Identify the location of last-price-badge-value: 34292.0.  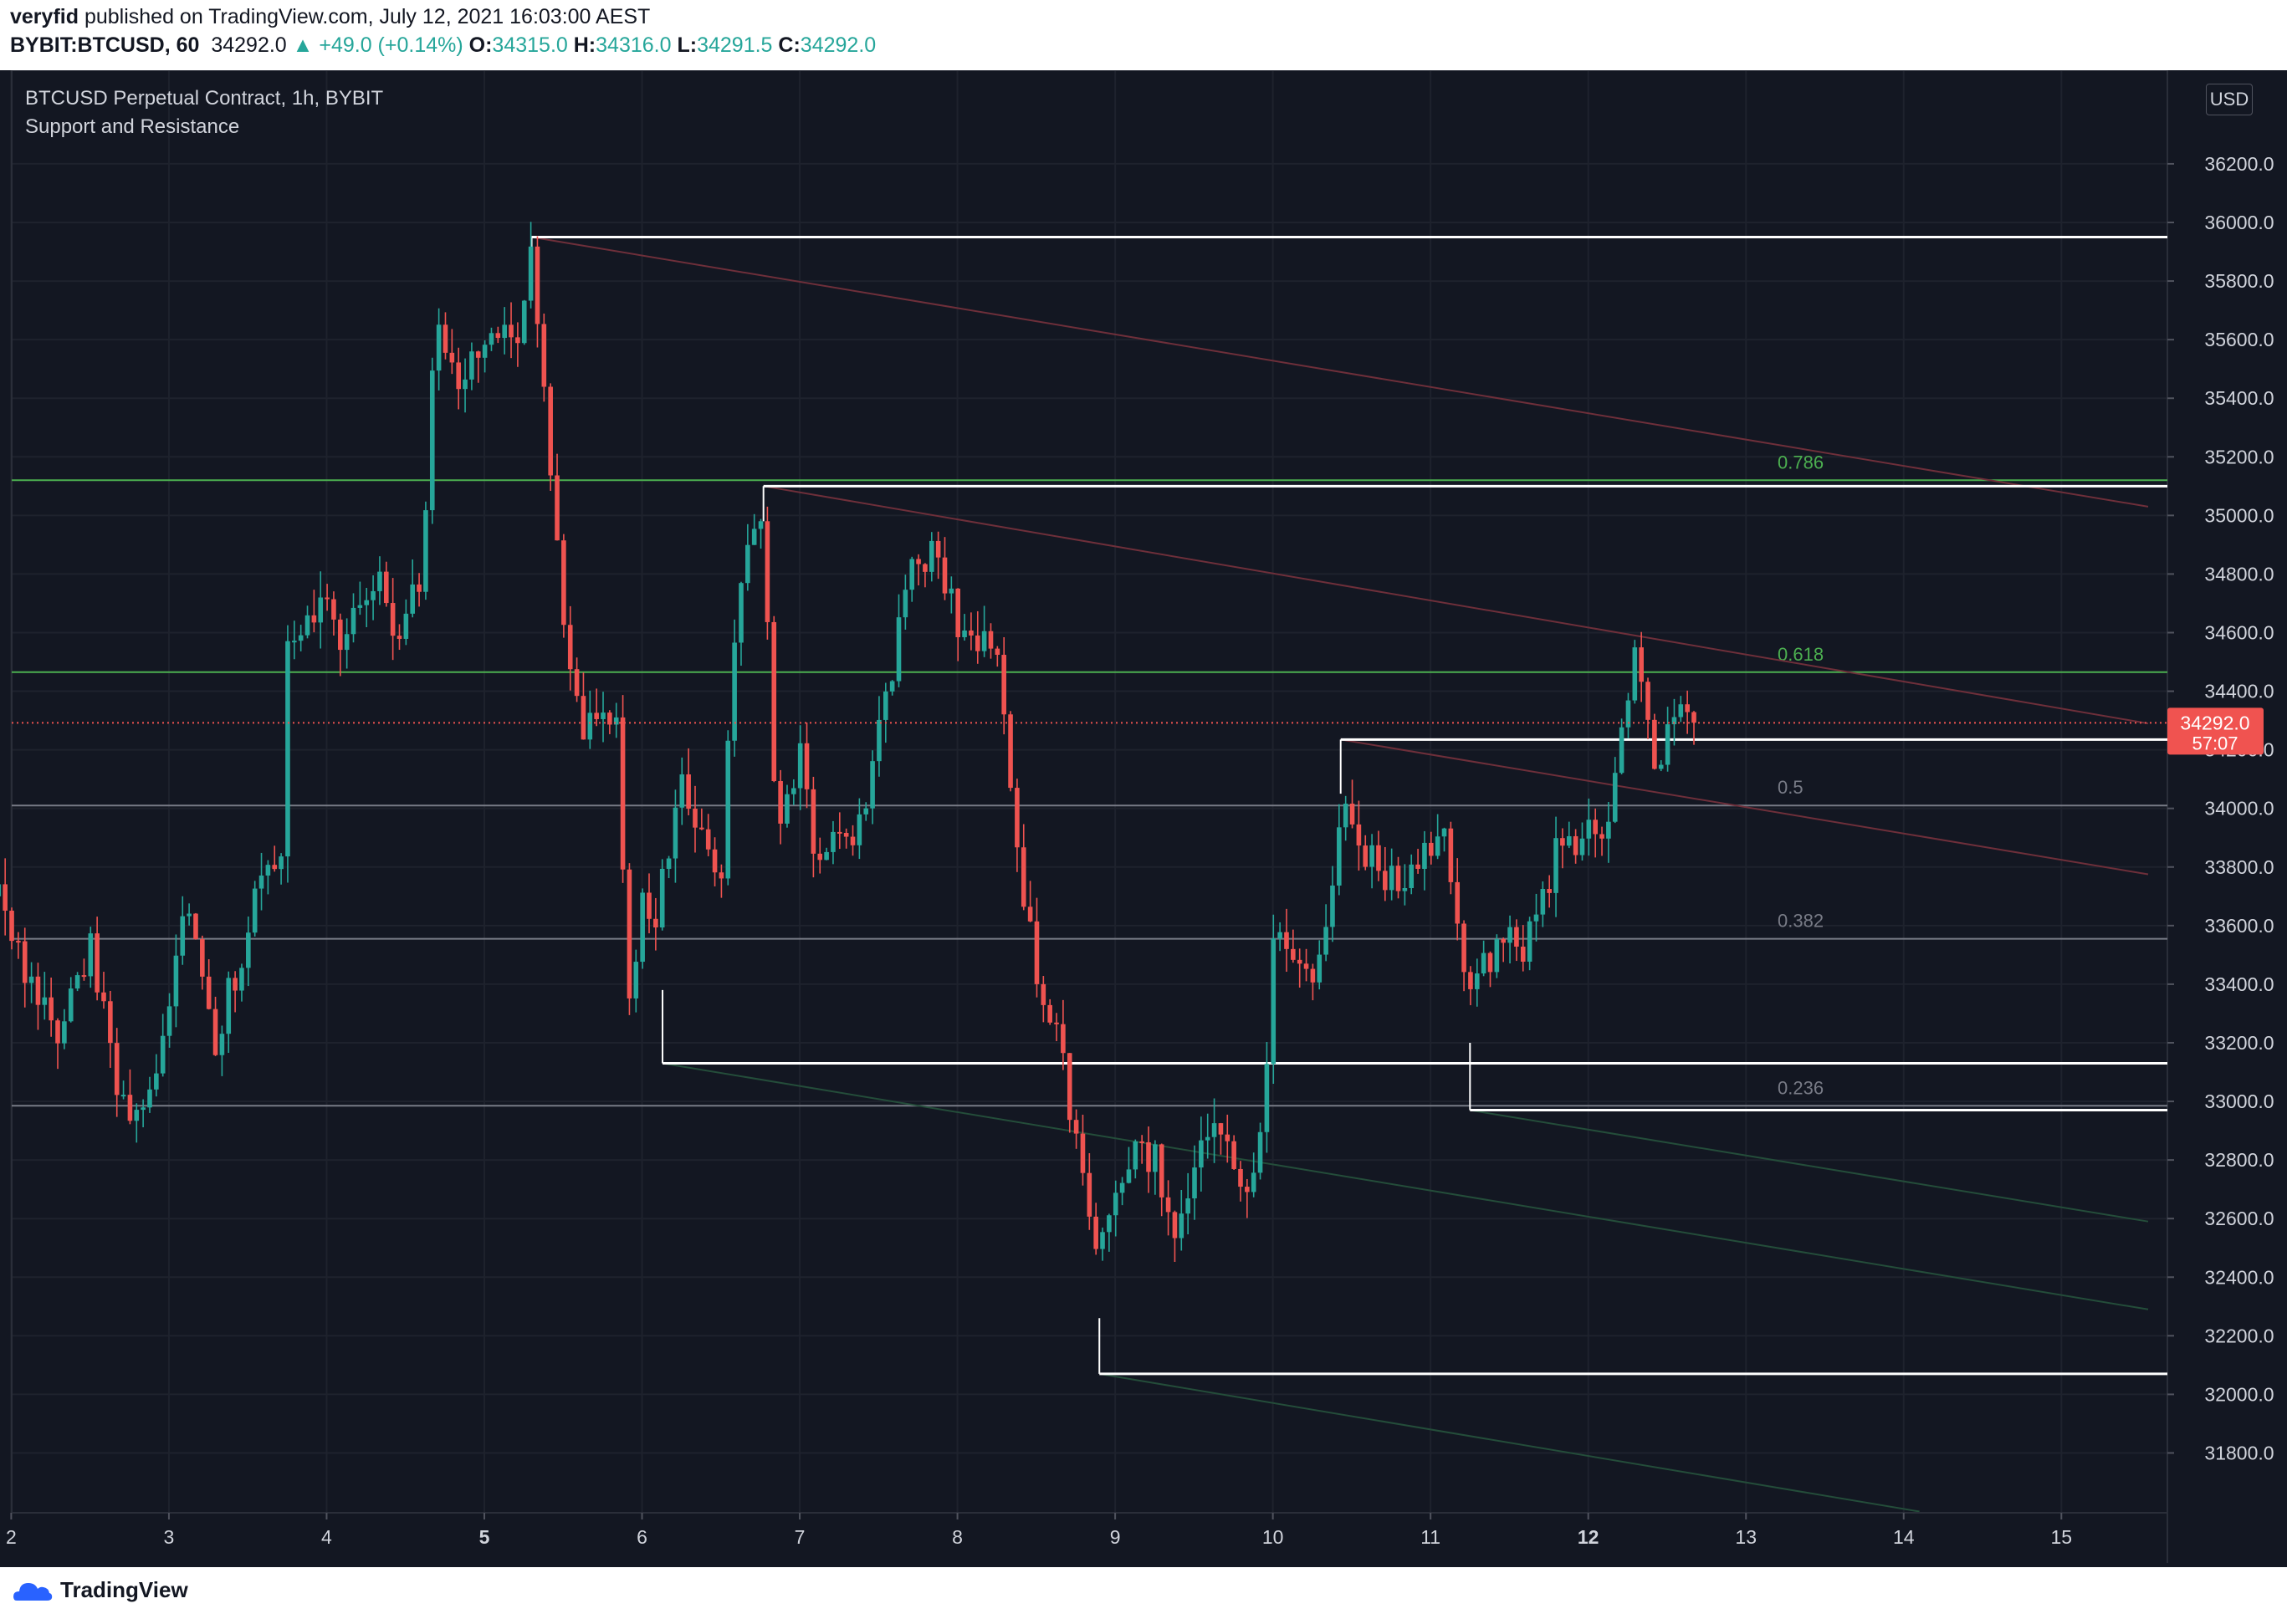
(2215, 722).